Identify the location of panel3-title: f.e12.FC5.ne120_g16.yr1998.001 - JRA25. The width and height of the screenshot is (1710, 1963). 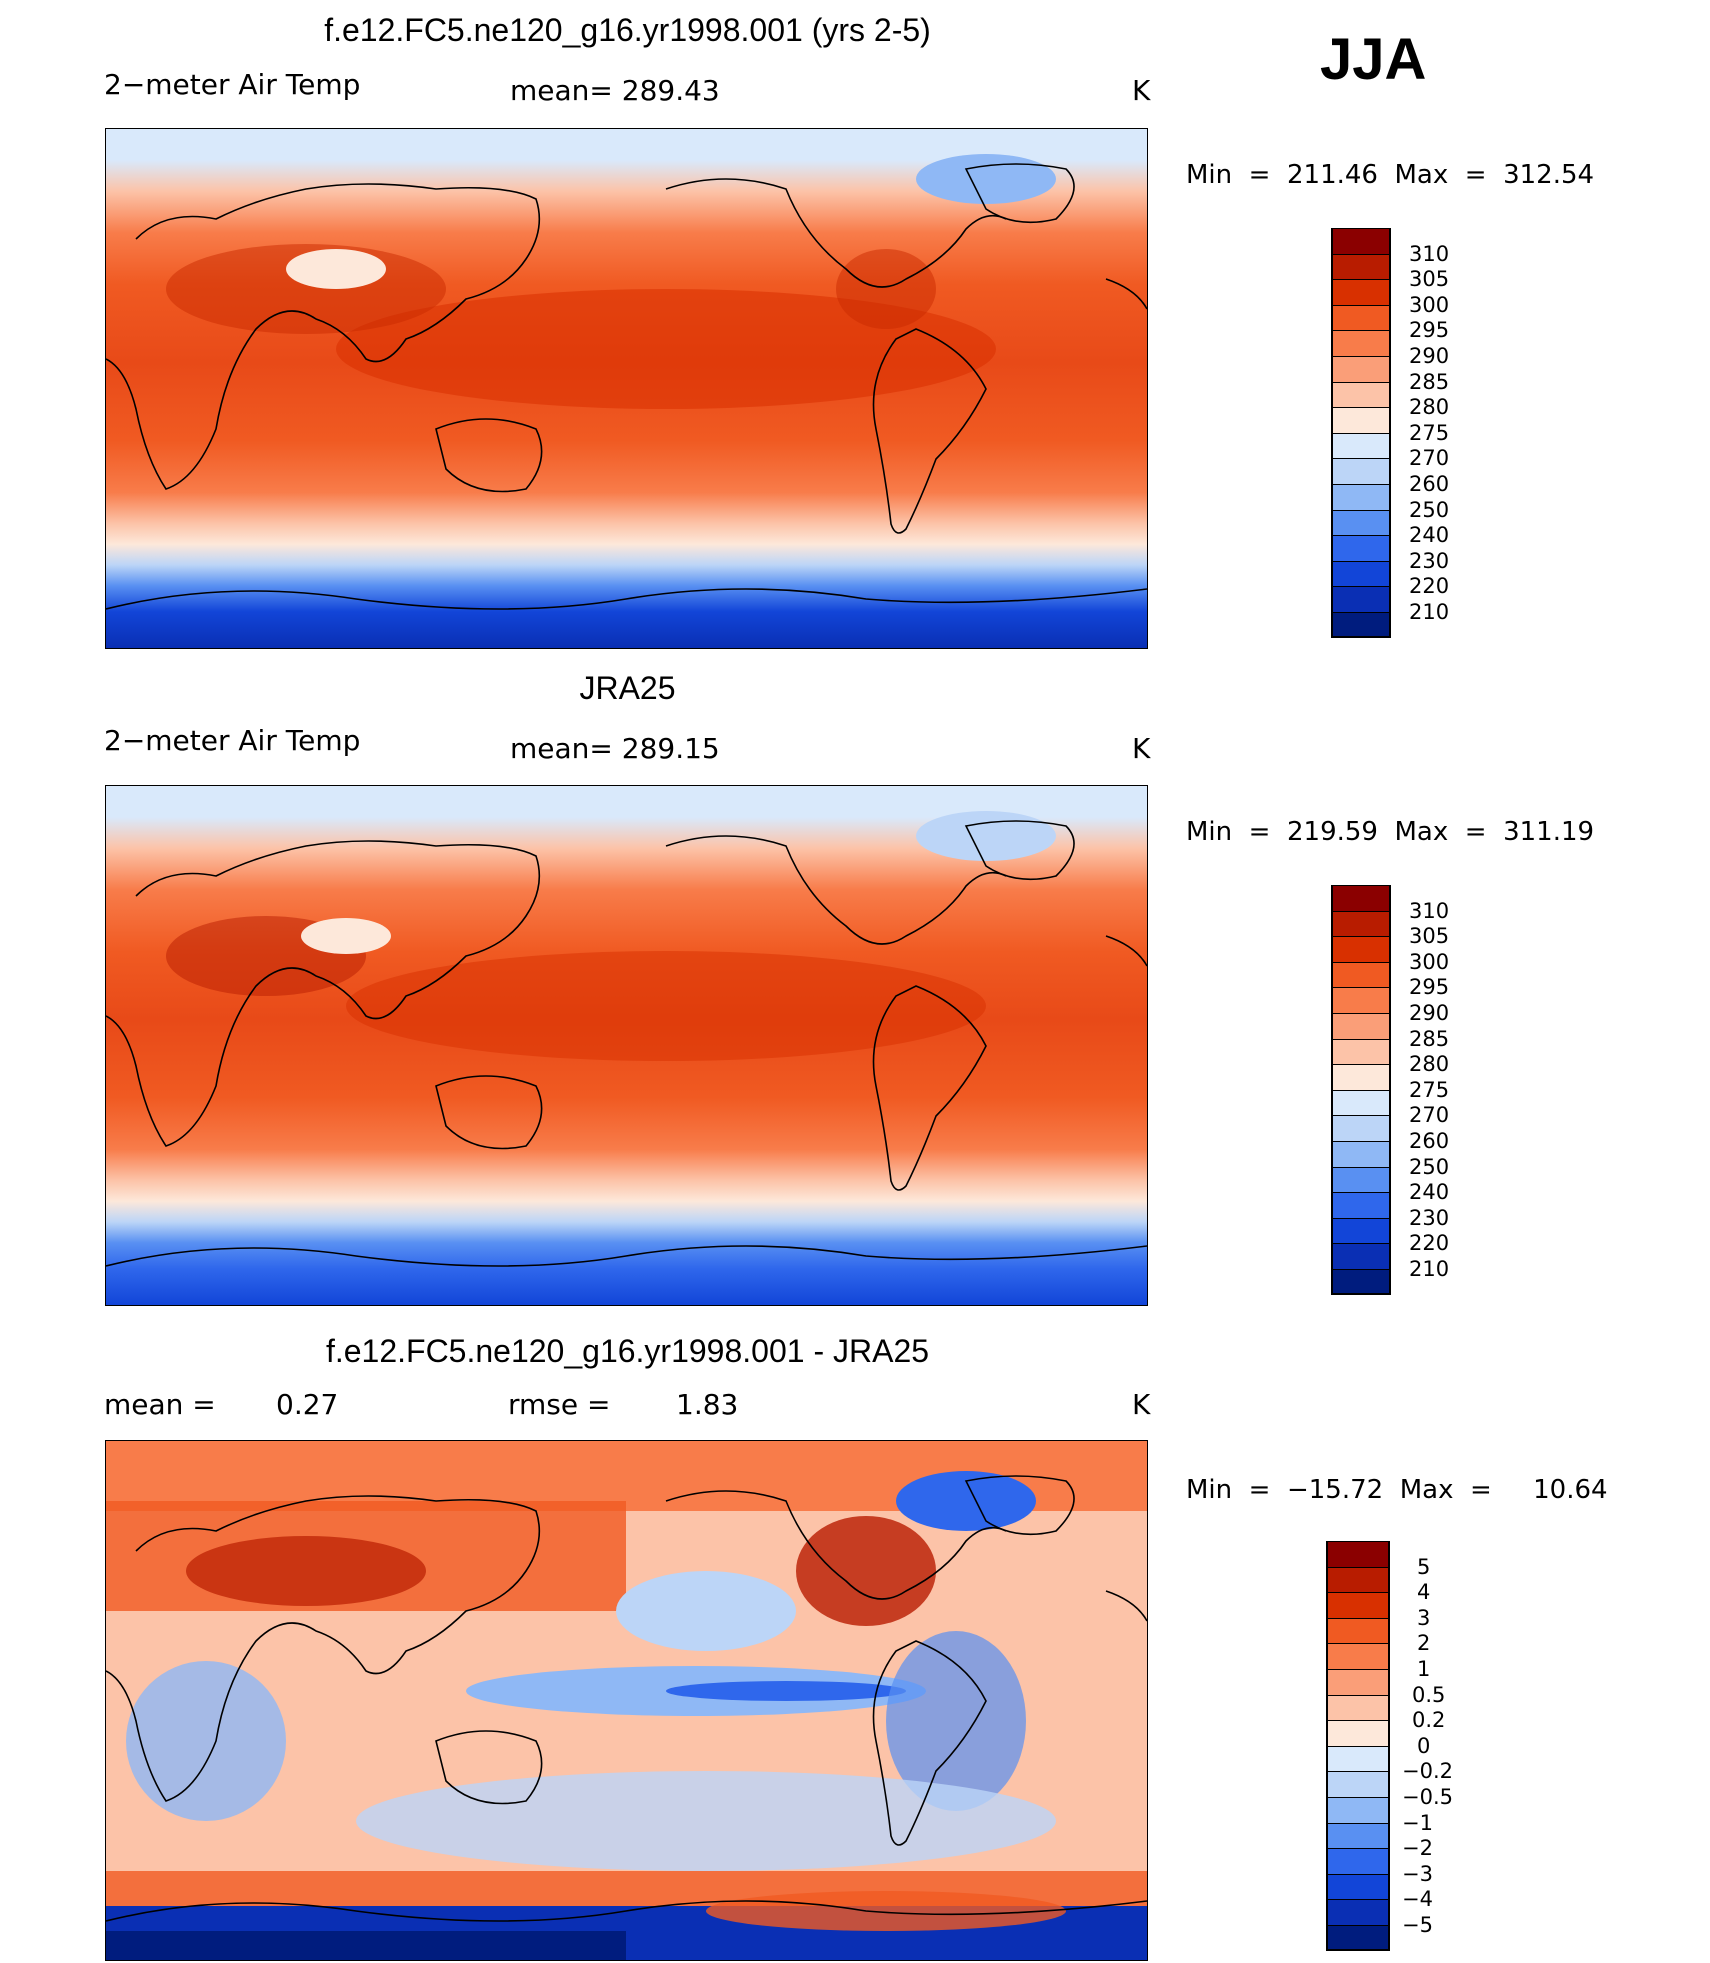
(627, 1351).